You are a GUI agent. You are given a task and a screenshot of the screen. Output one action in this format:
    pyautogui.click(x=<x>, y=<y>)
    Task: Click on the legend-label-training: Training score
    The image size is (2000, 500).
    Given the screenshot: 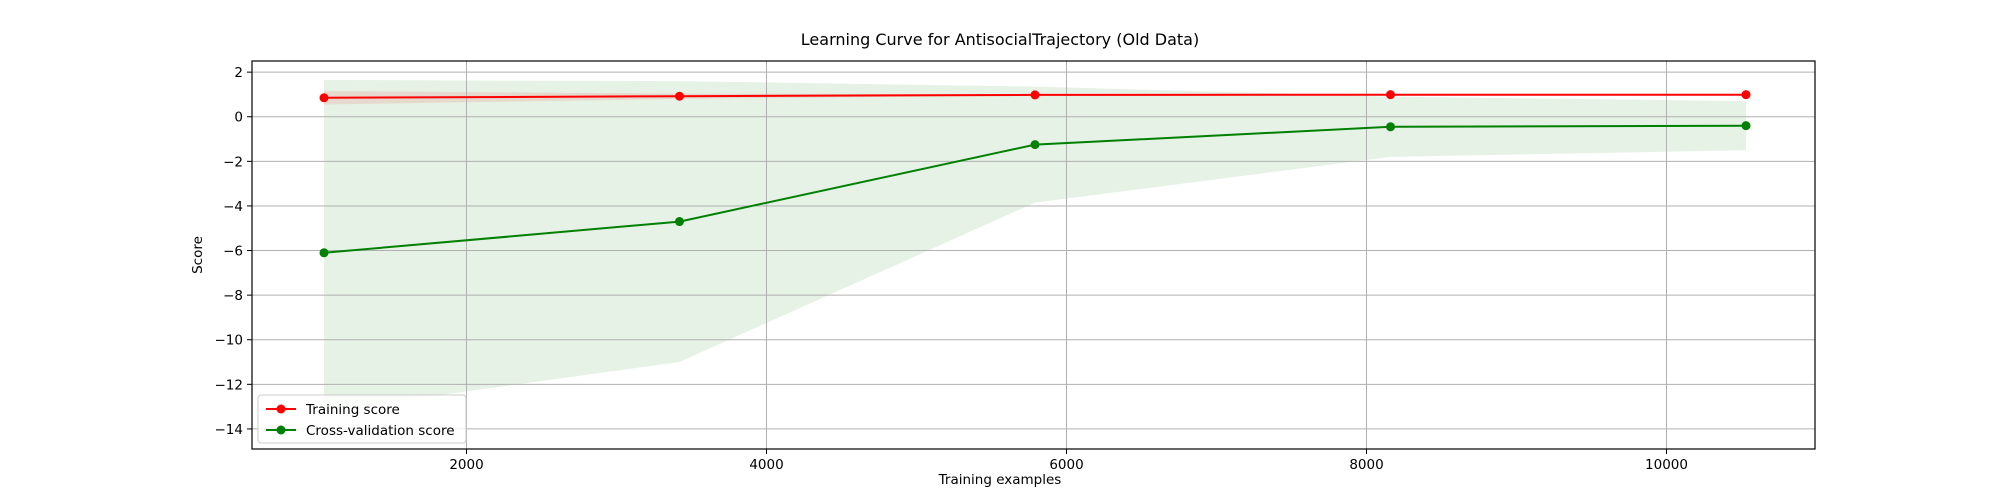 What is the action you would take?
    pyautogui.click(x=352, y=410)
    